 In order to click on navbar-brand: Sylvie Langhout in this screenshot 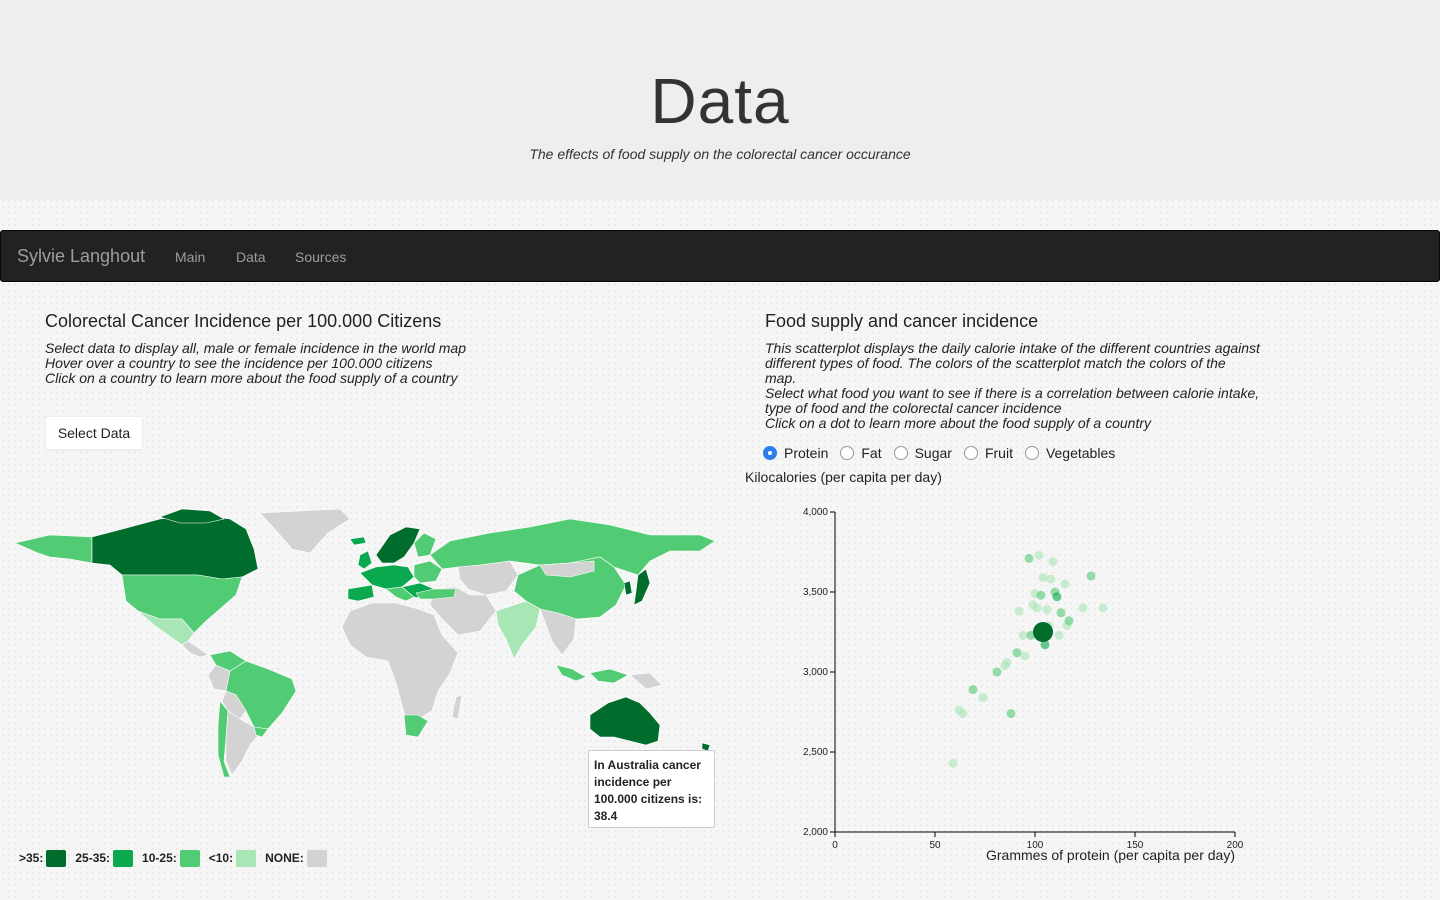, I will do `click(81, 256)`.